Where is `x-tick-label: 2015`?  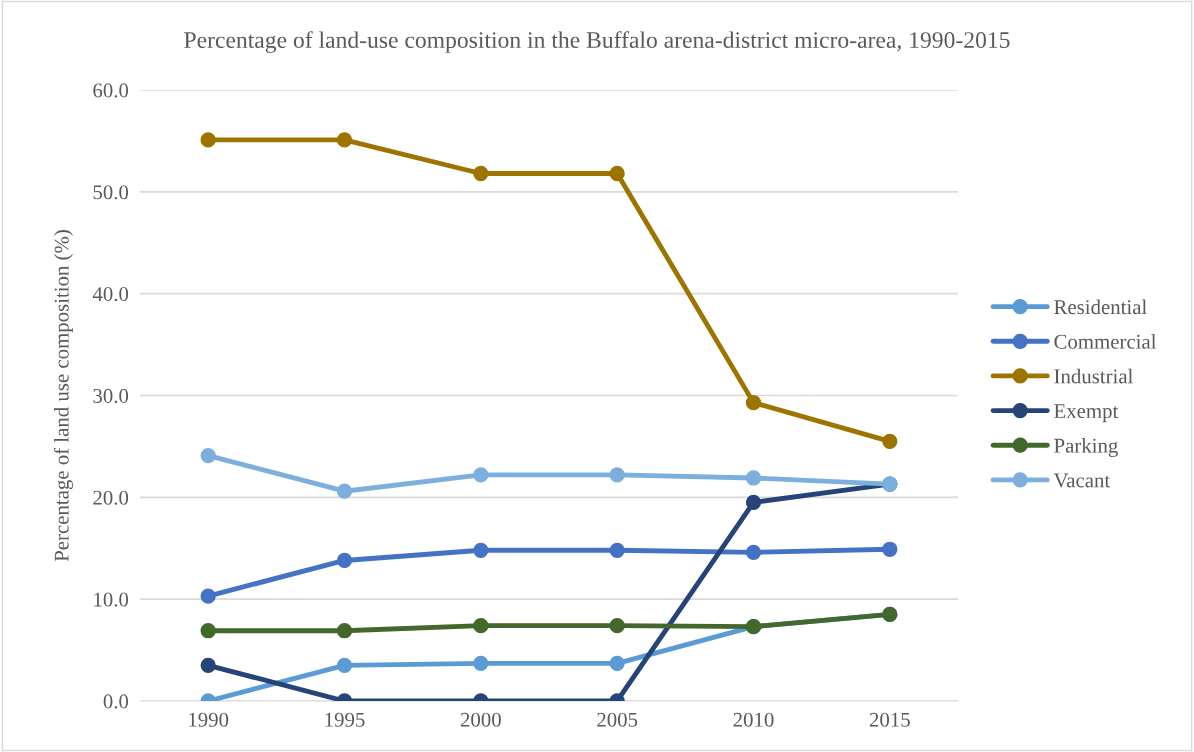 x-tick-label: 2015 is located at coordinates (889, 719).